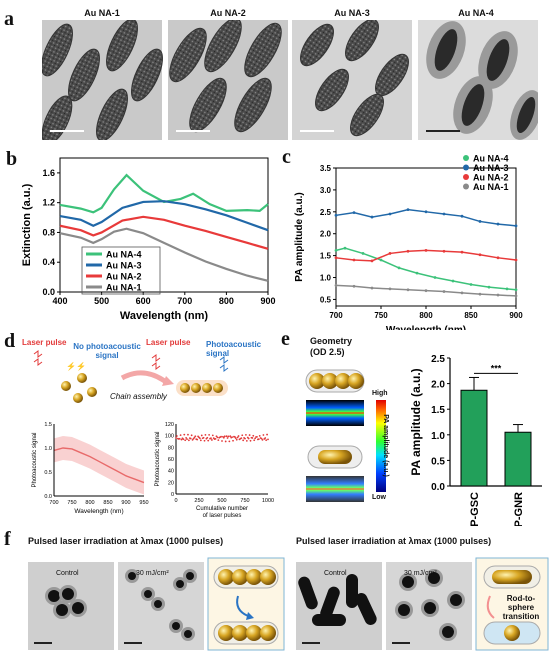 The width and height of the screenshot is (550, 654). Describe the element at coordinates (124, 277) in the screenshot. I see `legend-label: Au NA-2` at that location.